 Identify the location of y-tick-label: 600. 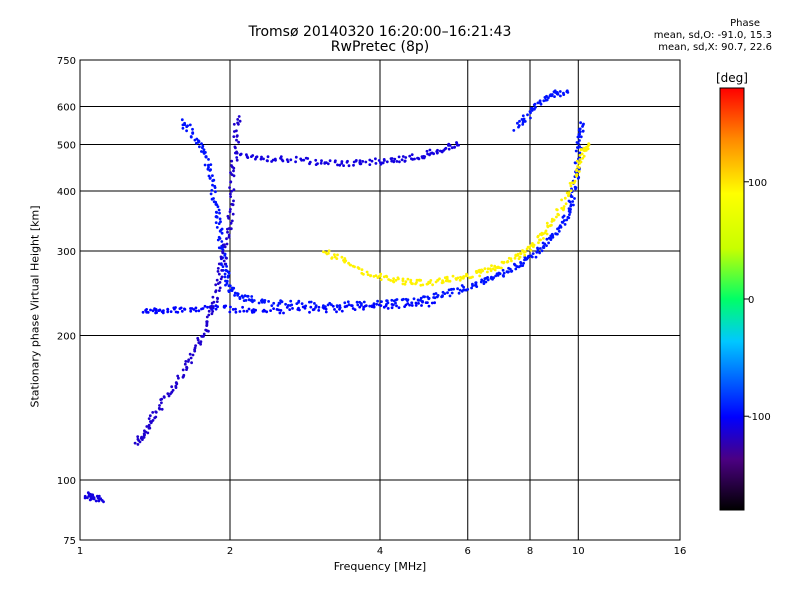
(66, 108).